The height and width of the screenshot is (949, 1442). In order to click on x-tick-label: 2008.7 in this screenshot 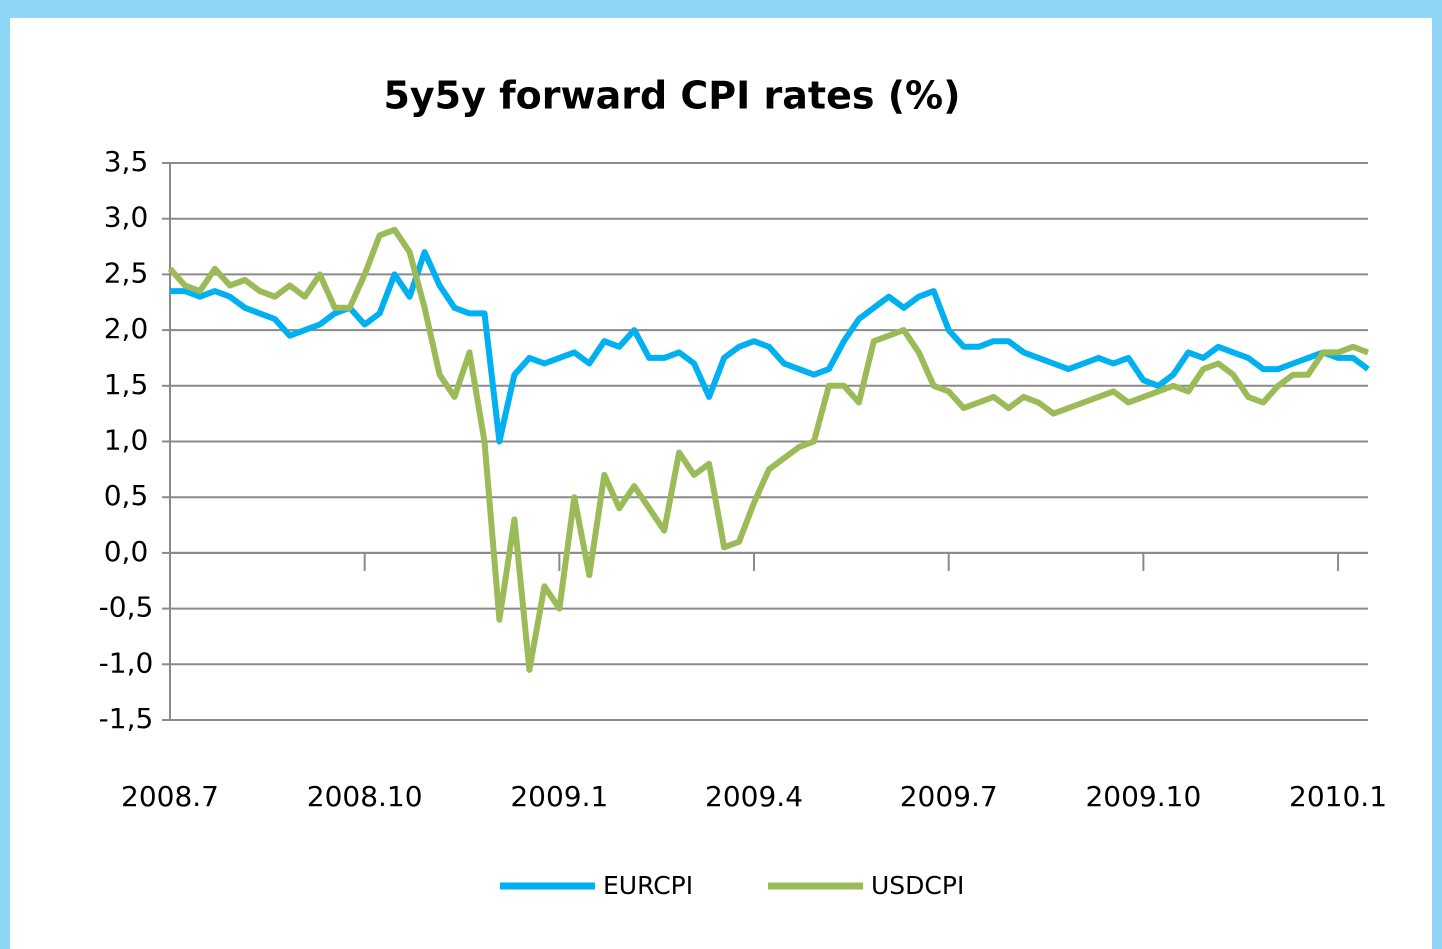, I will do `click(170, 796)`.